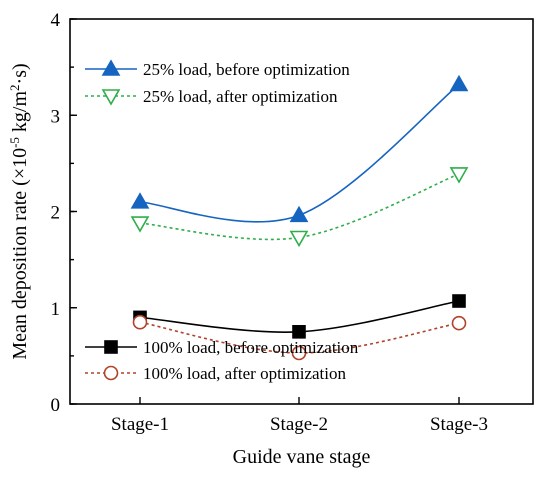 This screenshot has height=478, width=550. I want to click on y-axis-title-unit-exponent: 2, so click(14, 87).